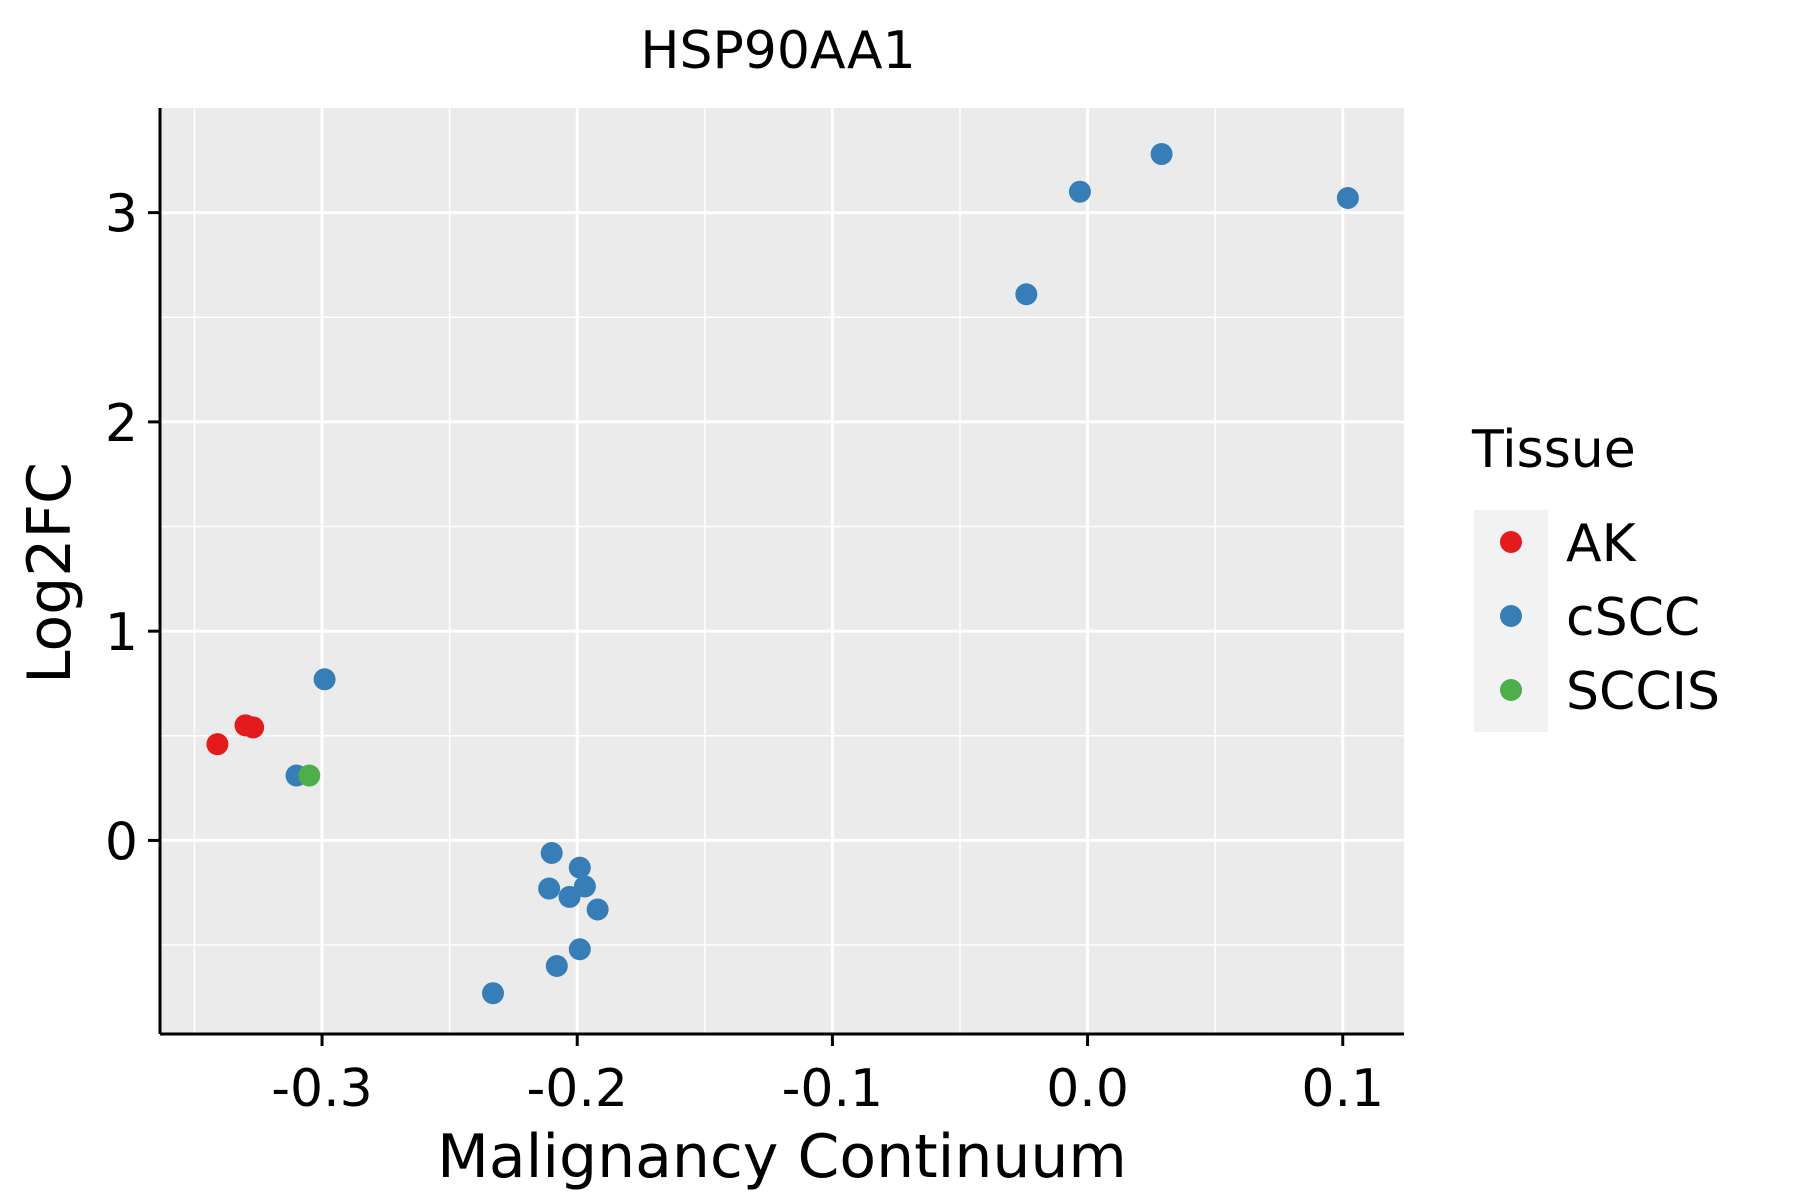  Describe the element at coordinates (1511, 690) in the screenshot. I see `legend-key-sccis` at that location.